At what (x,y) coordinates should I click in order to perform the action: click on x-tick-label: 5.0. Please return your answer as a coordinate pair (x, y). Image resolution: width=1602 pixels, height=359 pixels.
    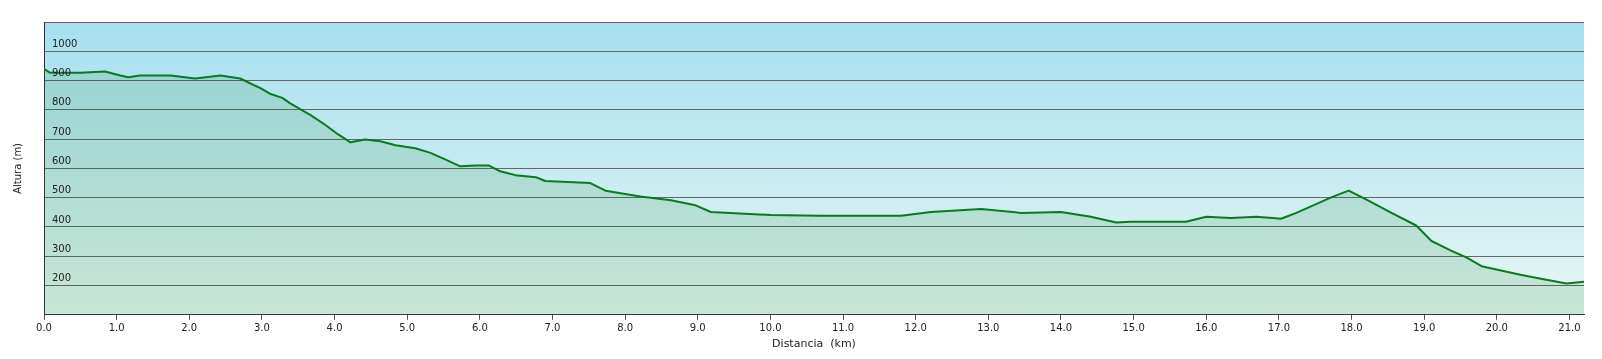
    Looking at the image, I should click on (407, 328).